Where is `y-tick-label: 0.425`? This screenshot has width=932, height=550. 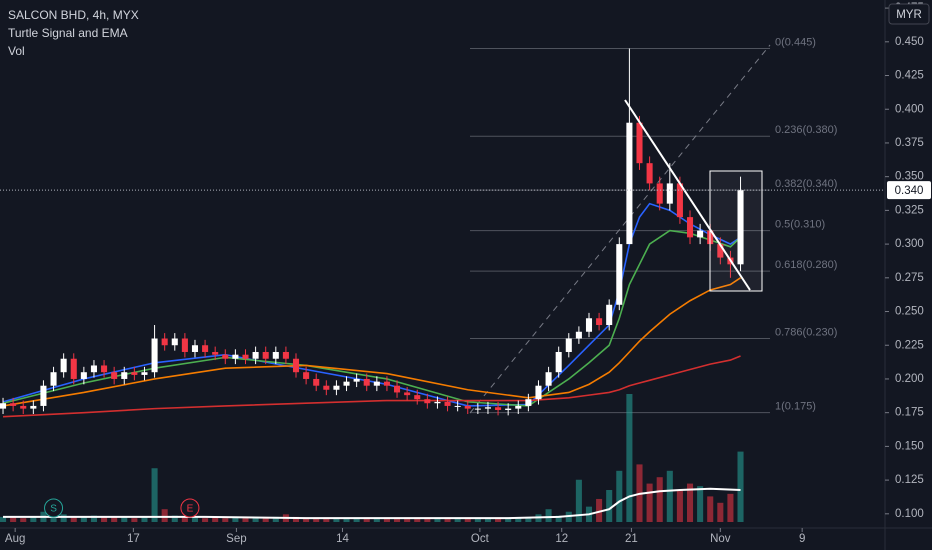
y-tick-label: 0.425 is located at coordinates (909, 76).